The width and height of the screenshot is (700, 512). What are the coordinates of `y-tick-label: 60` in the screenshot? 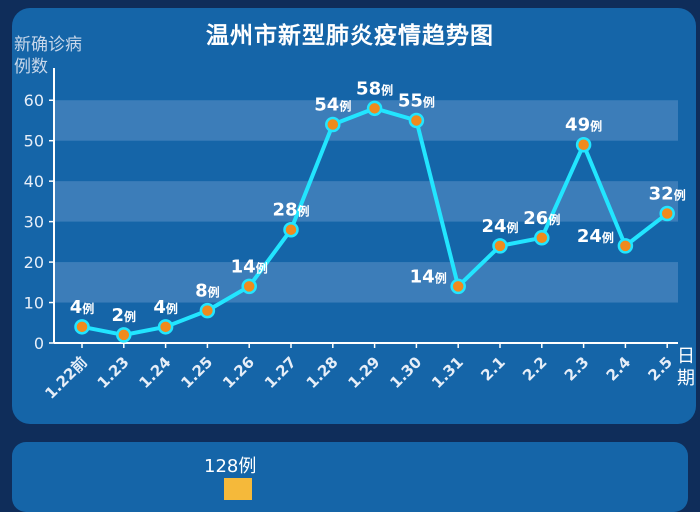 It's located at (34, 100).